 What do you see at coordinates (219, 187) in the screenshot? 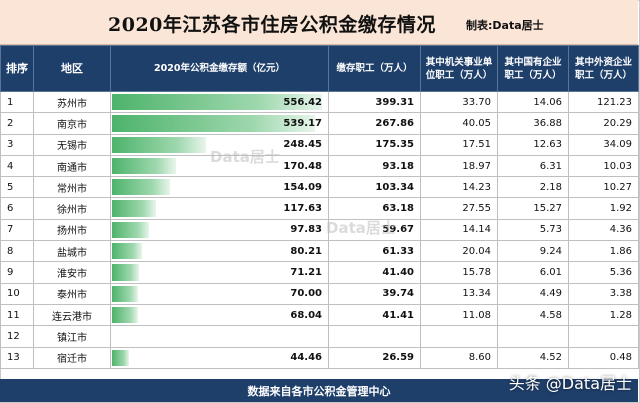
I see `cell-amount: 154.09` at bounding box center [219, 187].